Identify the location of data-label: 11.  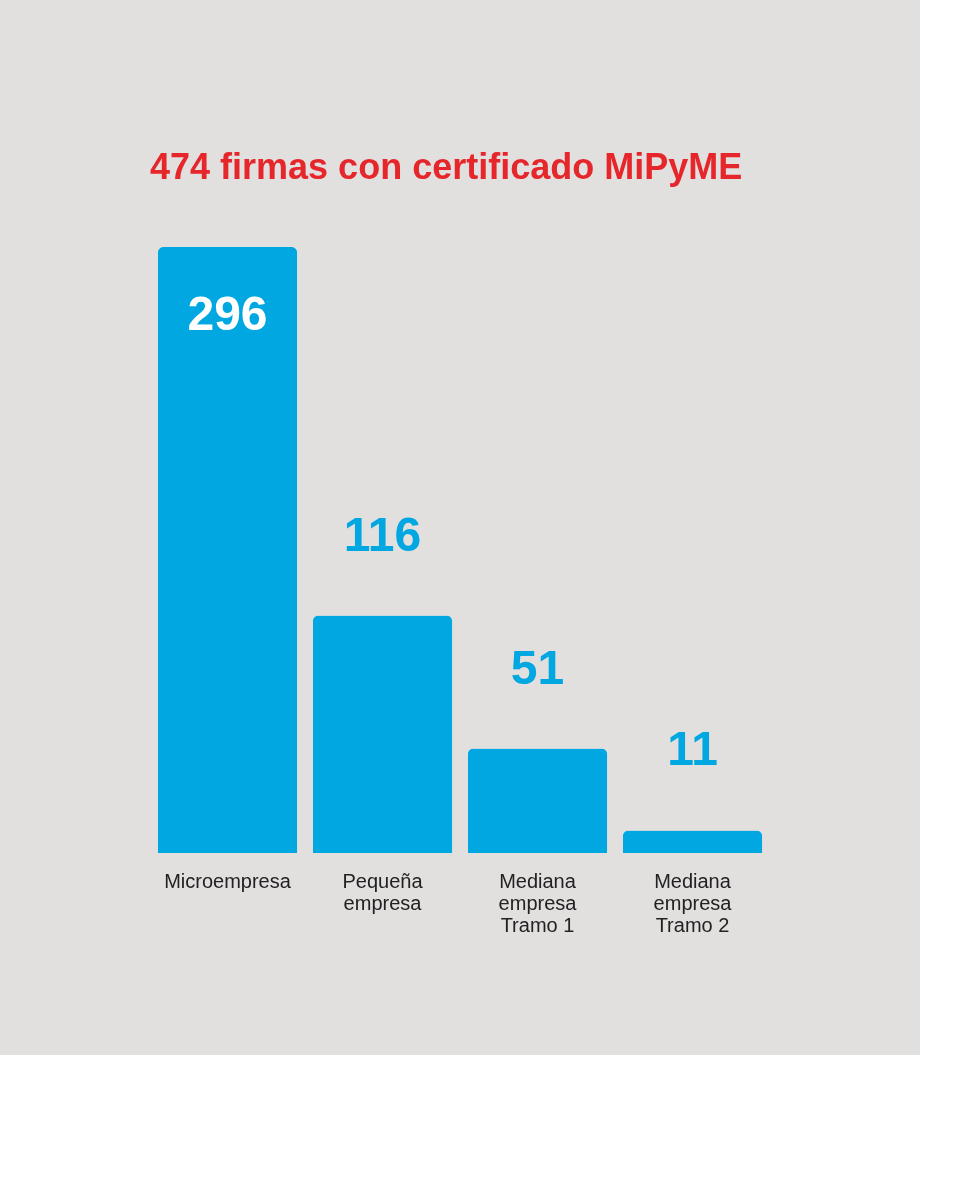
(692, 749).